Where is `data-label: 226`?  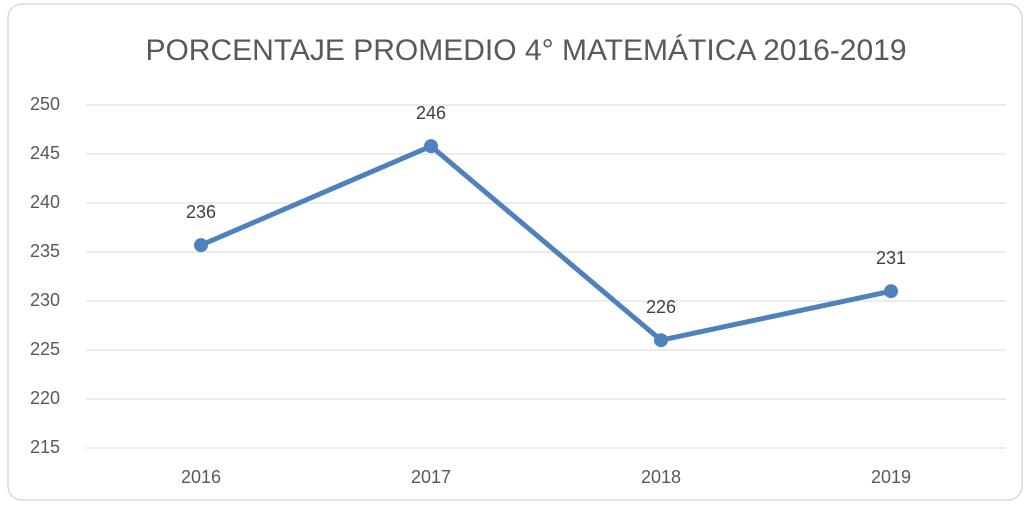
data-label: 226 is located at coordinates (661, 307).